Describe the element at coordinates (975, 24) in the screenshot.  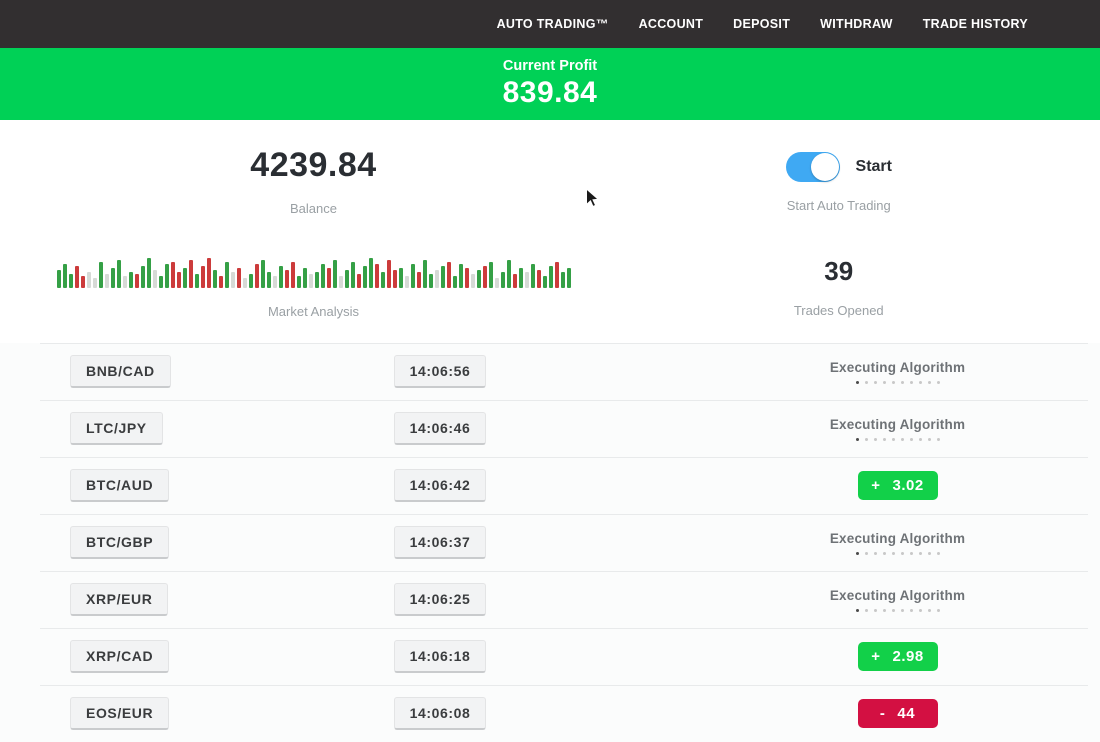
I see `nav-item-trade-history: TRADE HISTORY` at that location.